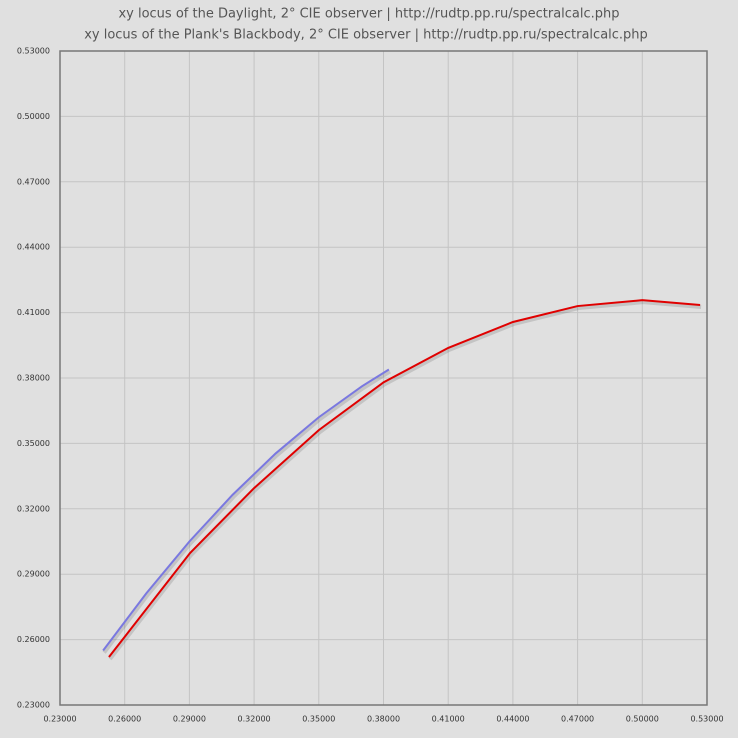 This screenshot has width=738, height=738. I want to click on y-tick-label: 0.32000, so click(33, 508).